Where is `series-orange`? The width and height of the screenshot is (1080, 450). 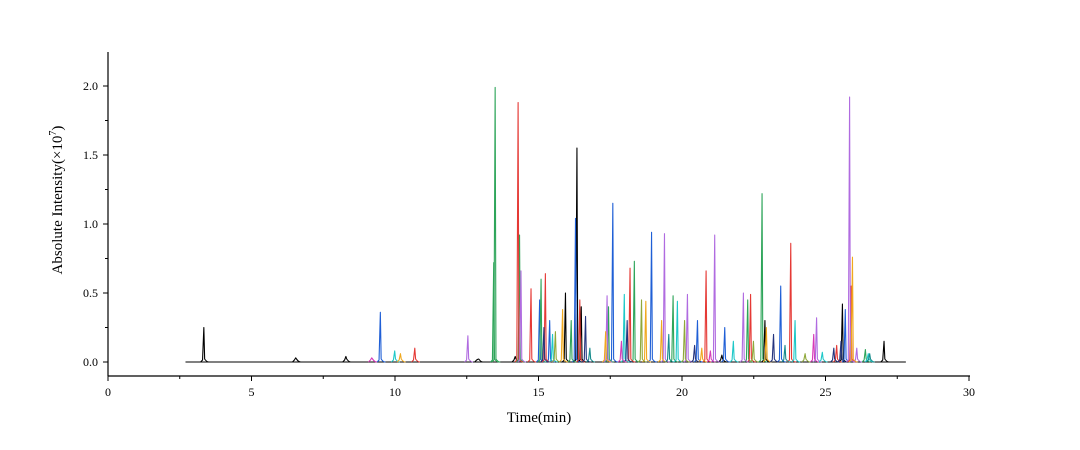
series-orange is located at coordinates (627, 309).